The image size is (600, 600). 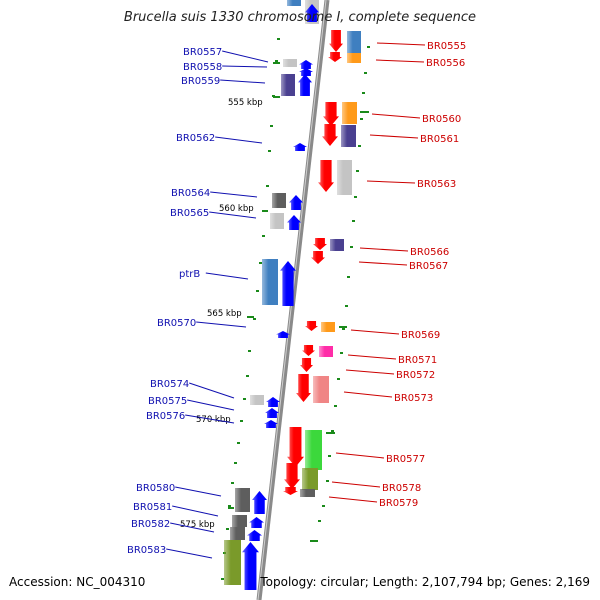 What do you see at coordinates (415, 375) in the screenshot?
I see `gene-label-right: BR0572` at bounding box center [415, 375].